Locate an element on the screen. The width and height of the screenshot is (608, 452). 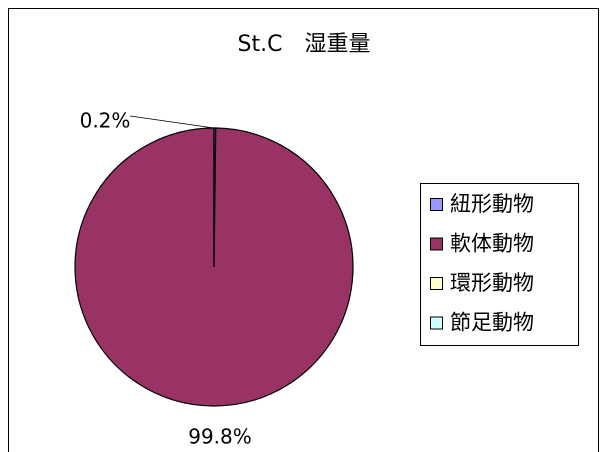
chart-title: St.C 湿重量 is located at coordinates (304, 44).